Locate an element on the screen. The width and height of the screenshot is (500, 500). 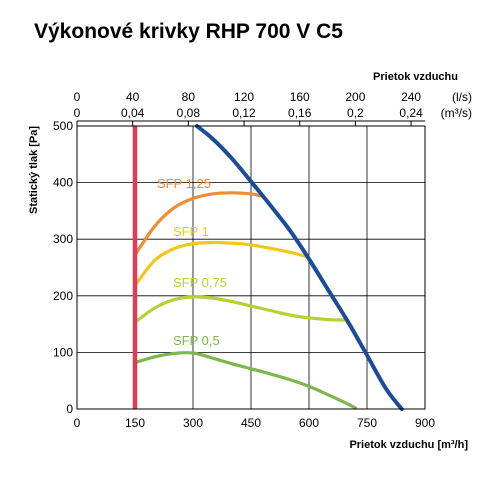
top-tick-label-m3s: 0,12 is located at coordinates (244, 113).